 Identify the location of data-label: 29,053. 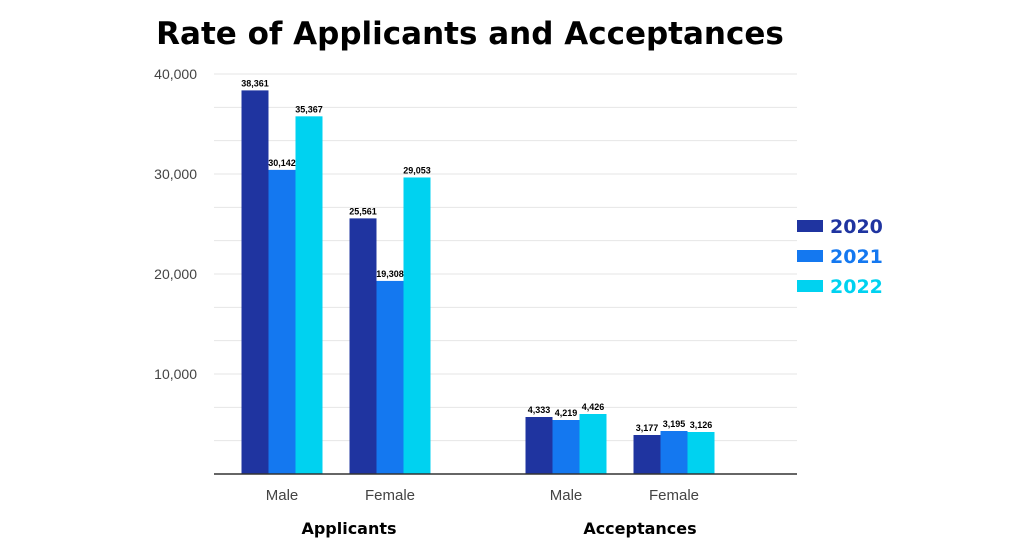
(417, 170).